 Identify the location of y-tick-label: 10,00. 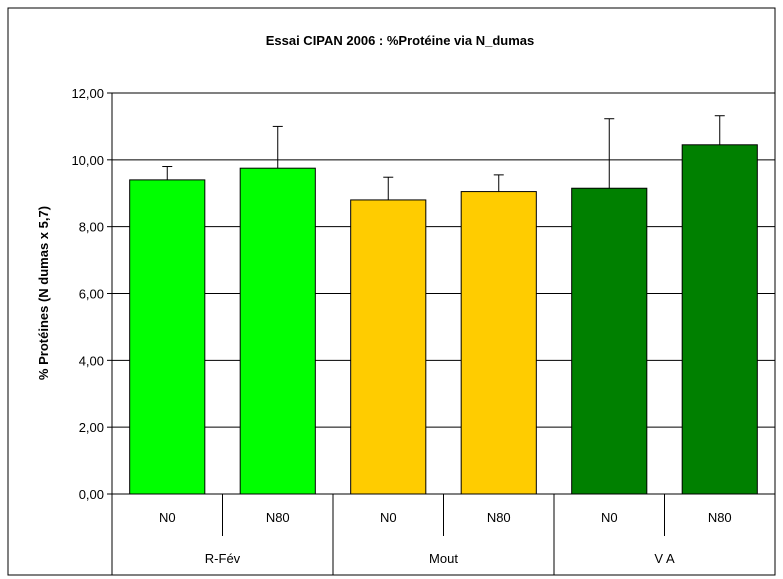
(87, 160).